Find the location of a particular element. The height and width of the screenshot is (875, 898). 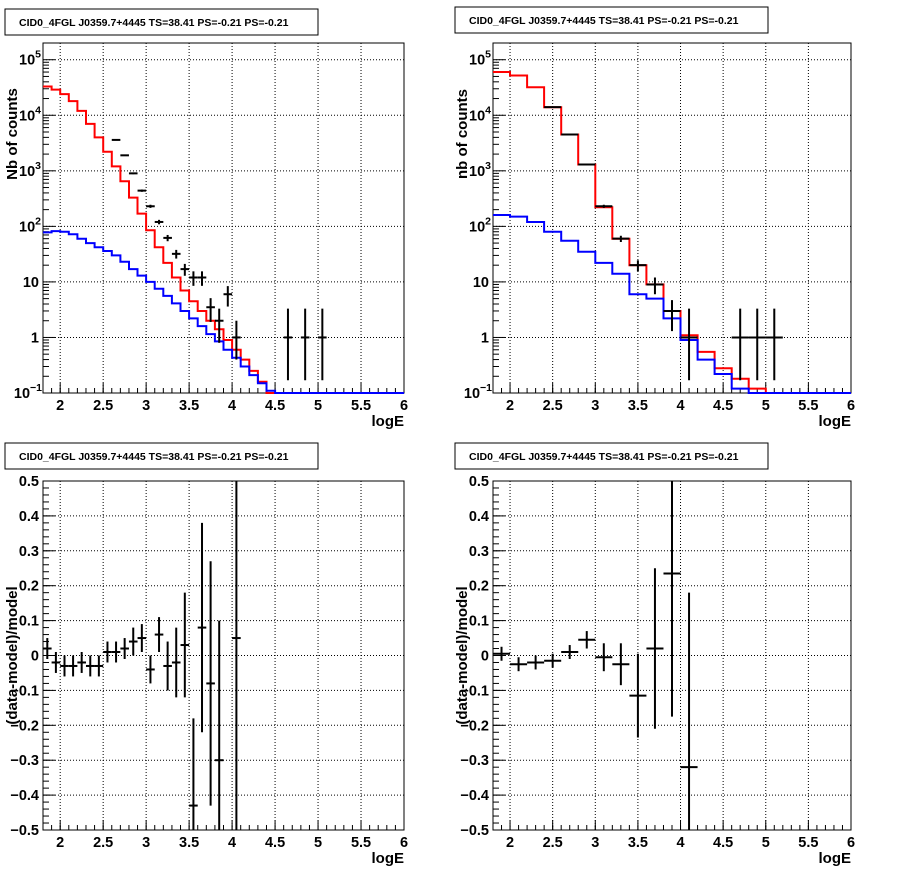

y-tick-label: 0.3 is located at coordinates (479, 552).